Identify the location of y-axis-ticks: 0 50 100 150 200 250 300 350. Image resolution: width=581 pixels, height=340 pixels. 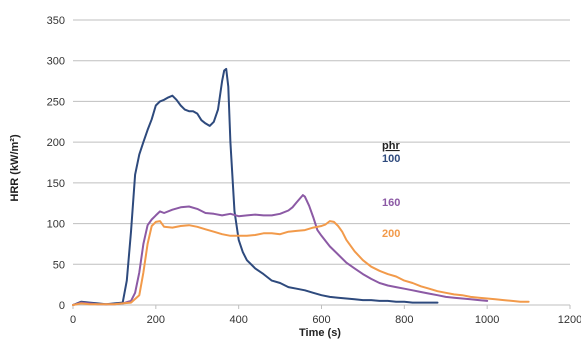
(56, 163).